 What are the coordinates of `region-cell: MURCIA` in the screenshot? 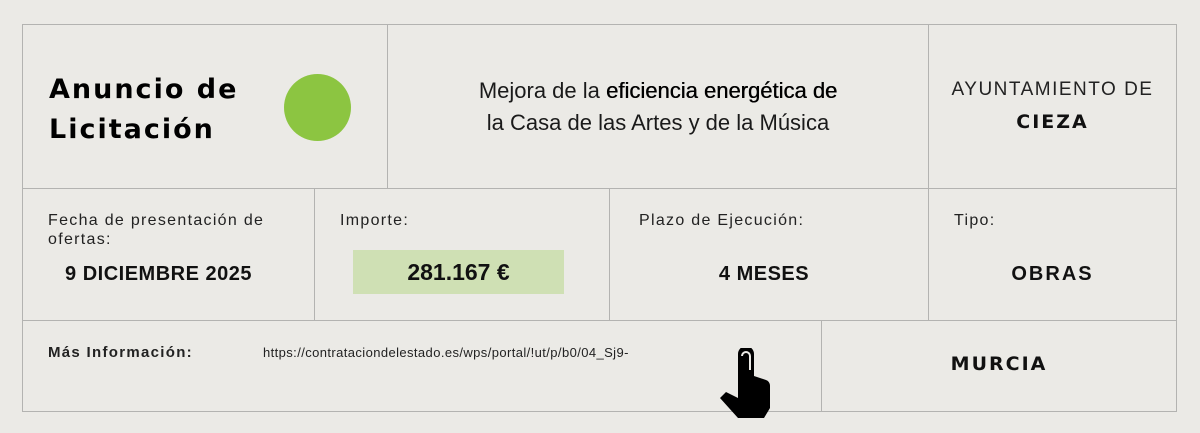 It's located at (999, 366).